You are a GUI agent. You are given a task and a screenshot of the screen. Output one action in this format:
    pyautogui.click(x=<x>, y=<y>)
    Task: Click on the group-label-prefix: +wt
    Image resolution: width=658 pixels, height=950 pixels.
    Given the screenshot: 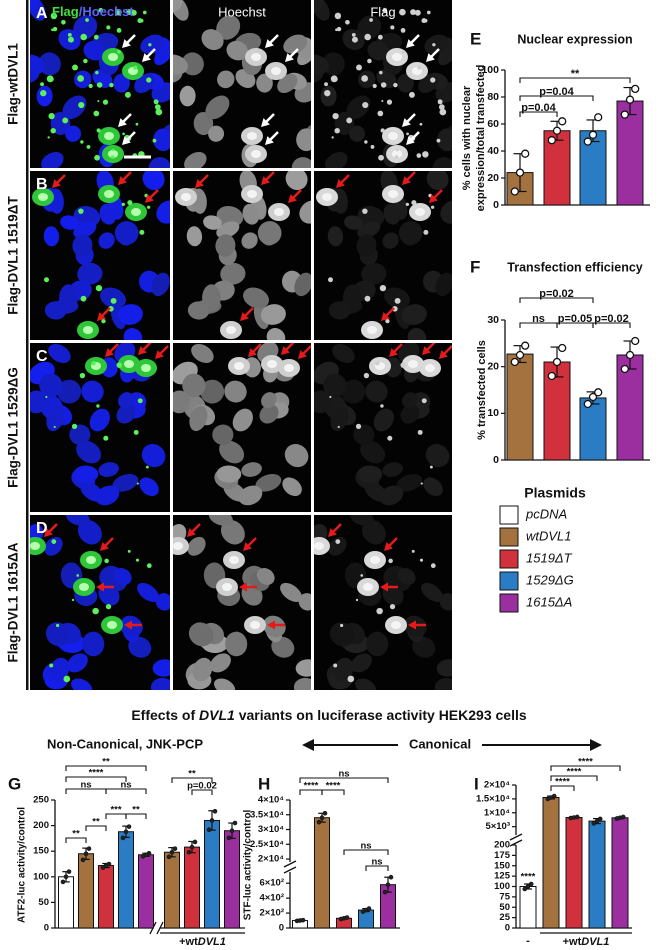 What is the action you would take?
    pyautogui.click(x=188, y=942)
    